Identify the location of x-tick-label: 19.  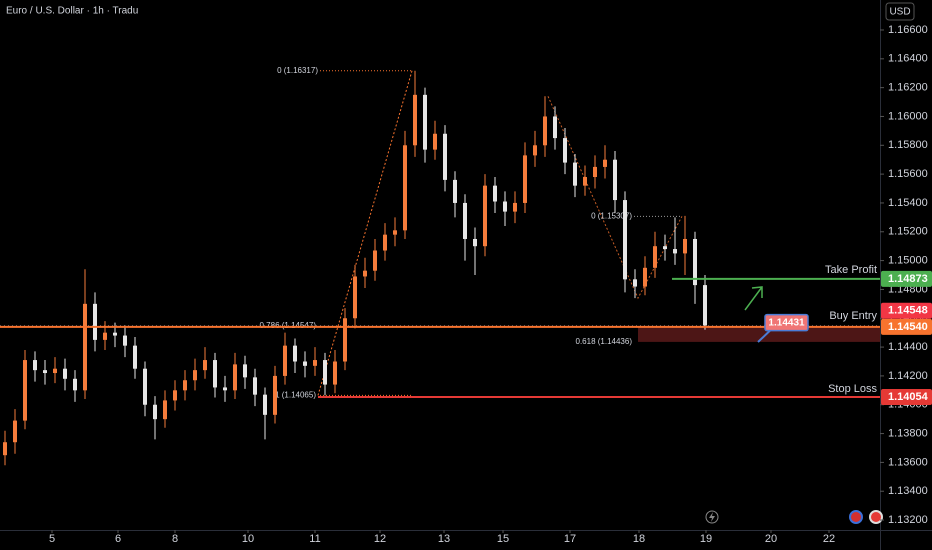
(706, 539).